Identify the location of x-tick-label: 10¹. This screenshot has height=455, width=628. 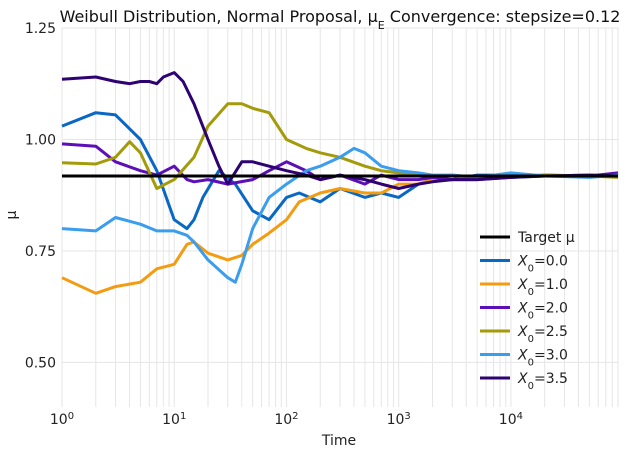
(174, 420).